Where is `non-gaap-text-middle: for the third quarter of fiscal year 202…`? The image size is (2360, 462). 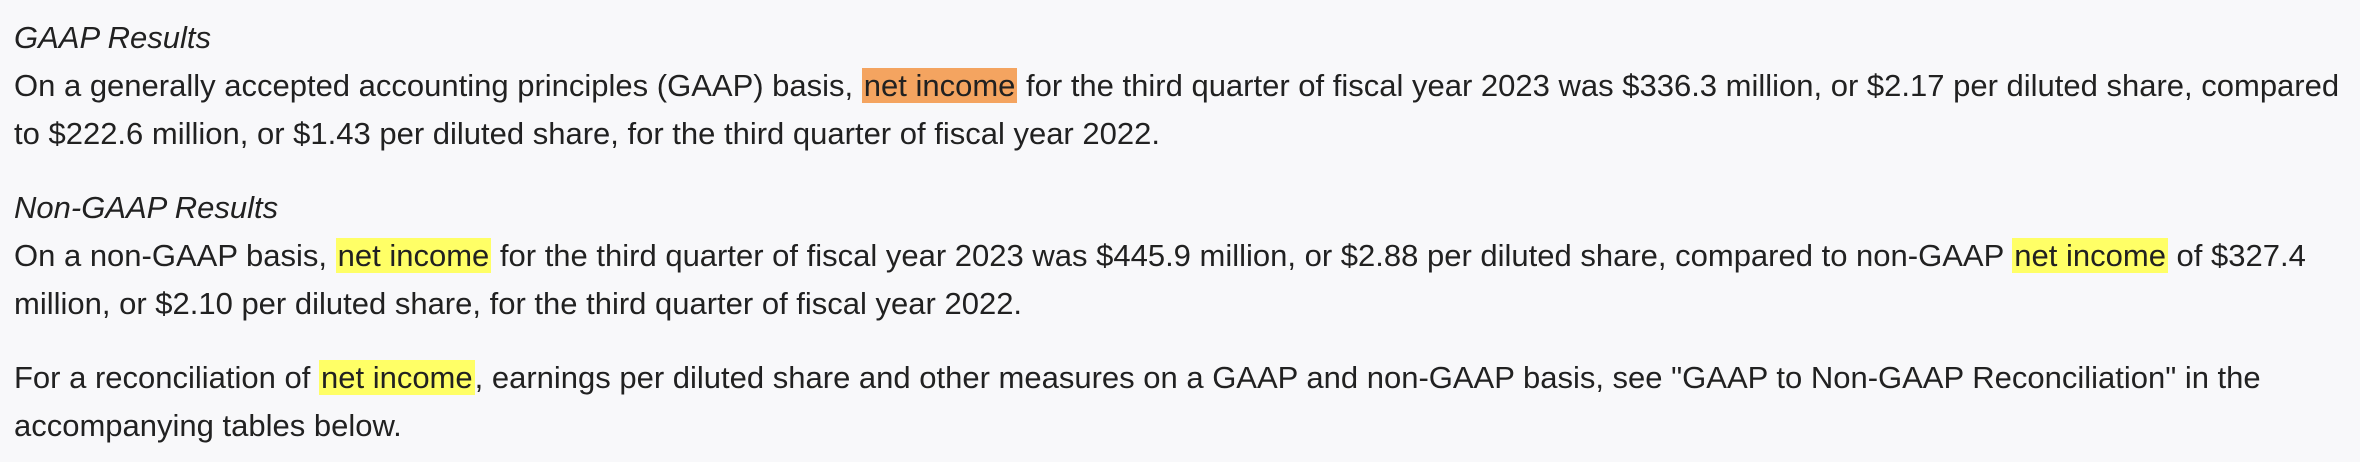 non-gaap-text-middle: for the third quarter of fiscal year 202… is located at coordinates (1252, 255).